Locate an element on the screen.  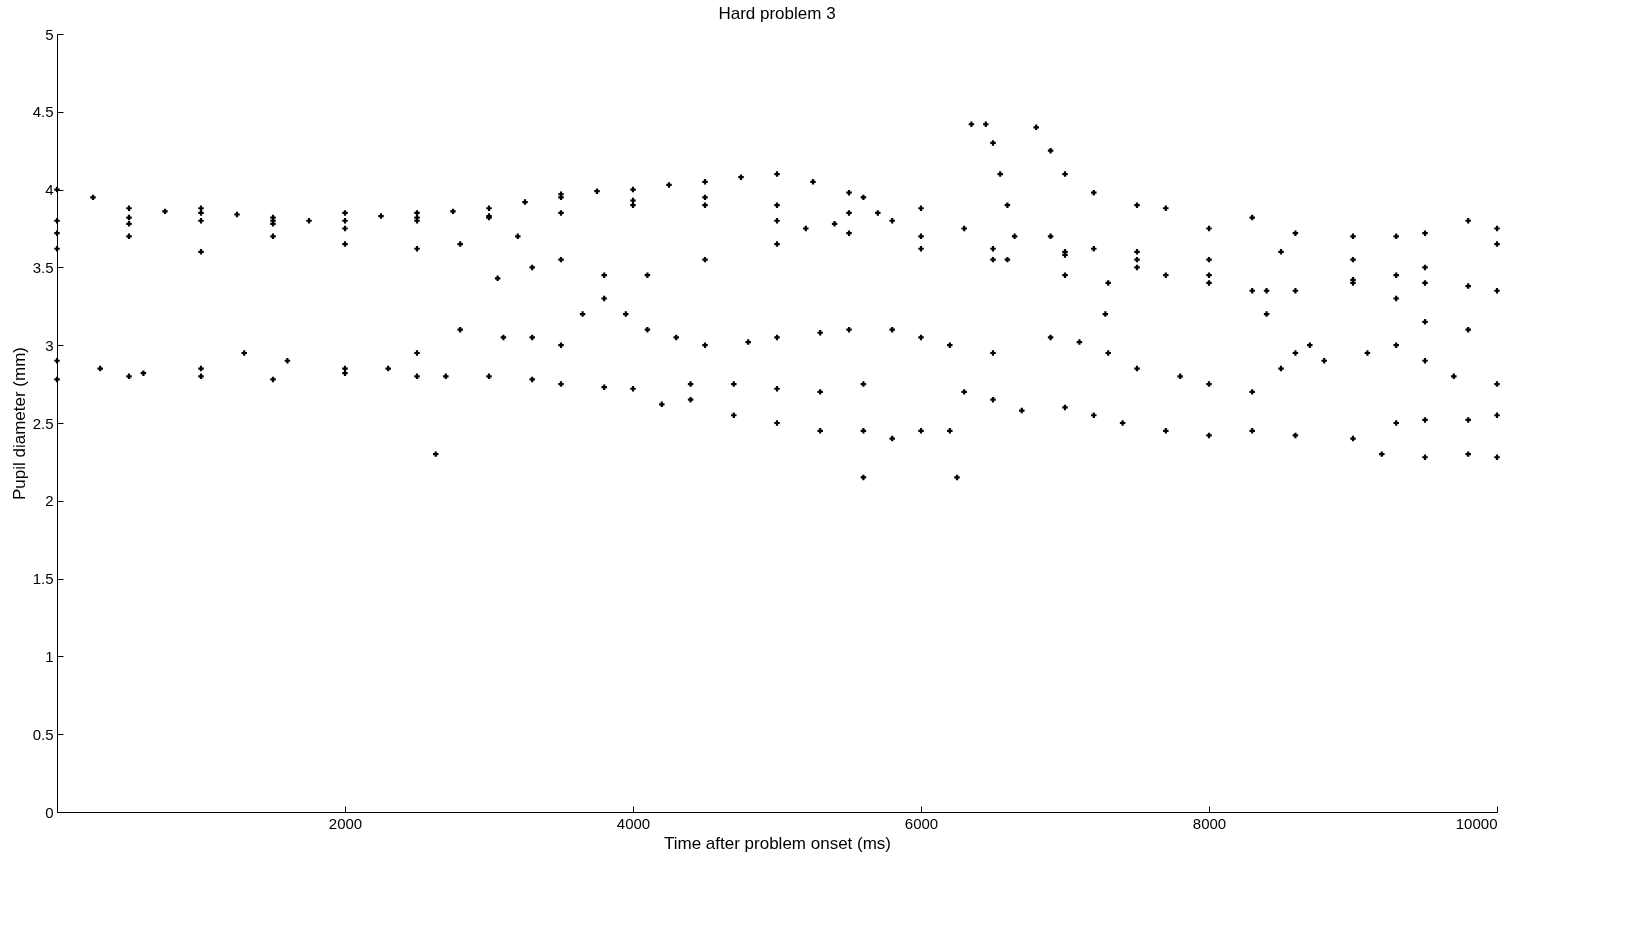
y-tick-label: 5 is located at coordinates (49, 34).